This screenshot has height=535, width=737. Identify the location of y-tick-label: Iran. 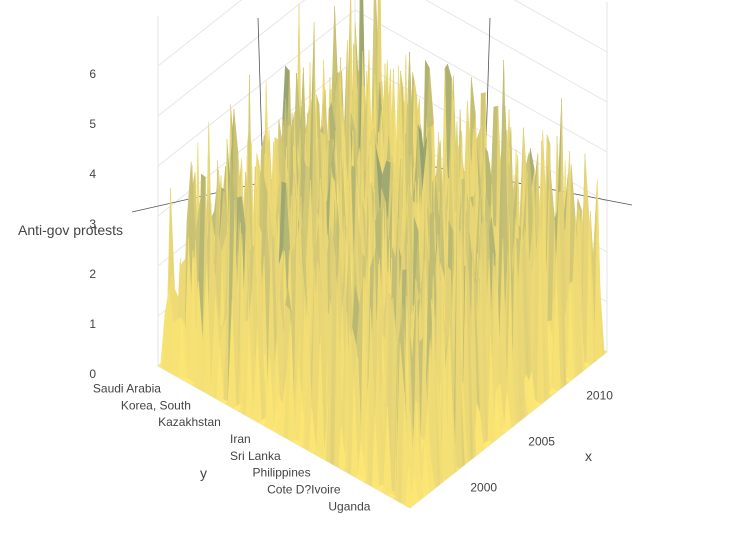
(240, 439).